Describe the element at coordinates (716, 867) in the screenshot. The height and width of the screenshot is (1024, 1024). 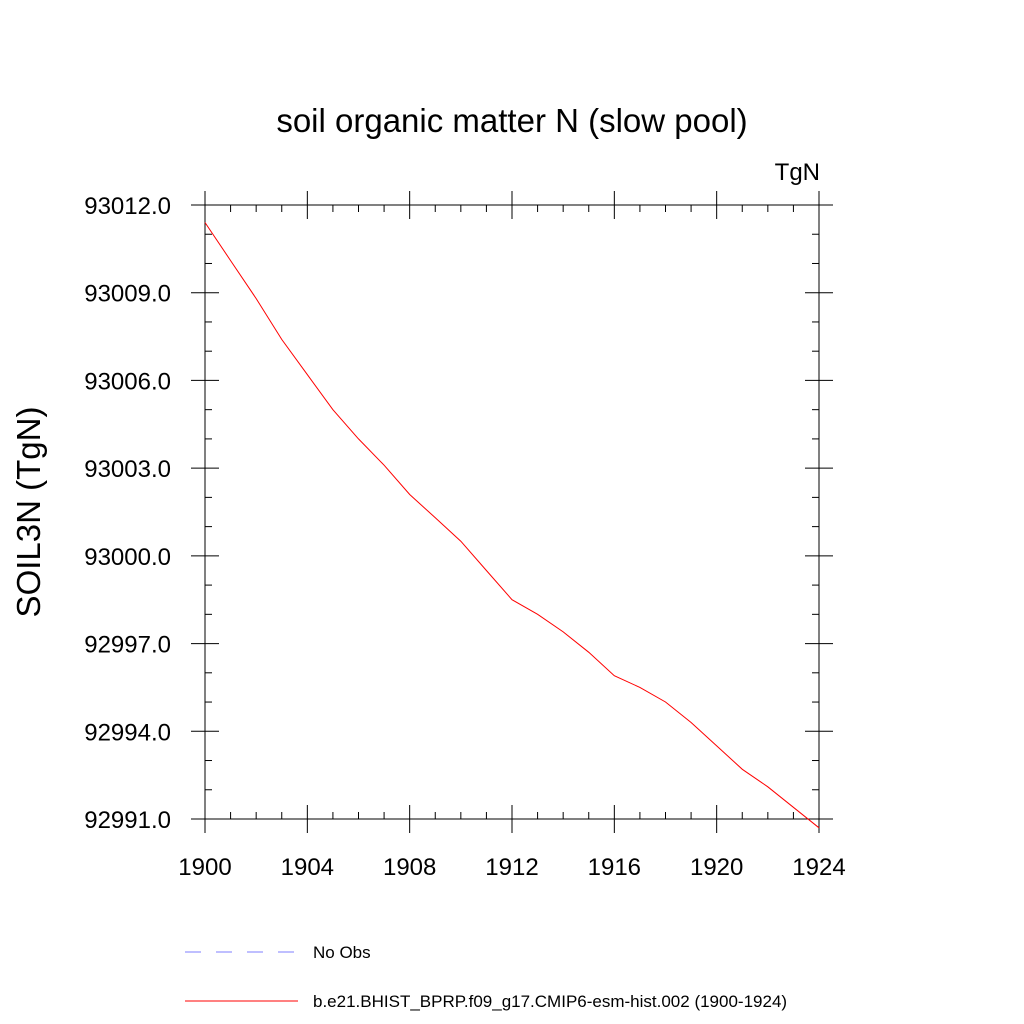
I see `x-tick-label: 1920` at that location.